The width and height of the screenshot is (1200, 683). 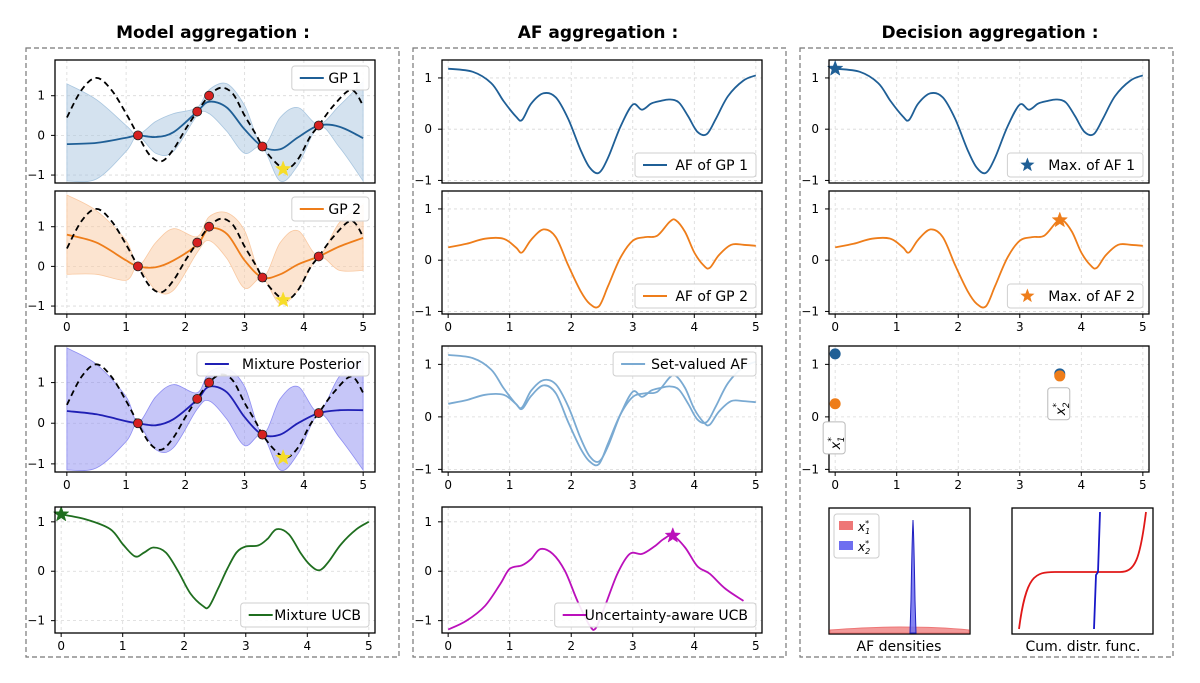 I want to click on legend-label: AF of GP 1, so click(x=711, y=166).